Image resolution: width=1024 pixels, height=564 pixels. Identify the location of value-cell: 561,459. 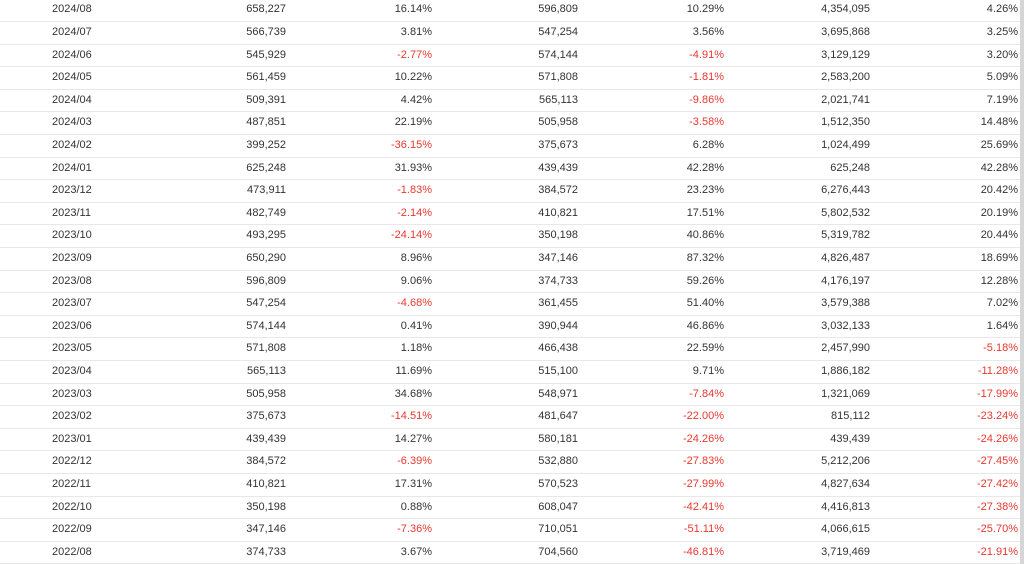
(194, 78).